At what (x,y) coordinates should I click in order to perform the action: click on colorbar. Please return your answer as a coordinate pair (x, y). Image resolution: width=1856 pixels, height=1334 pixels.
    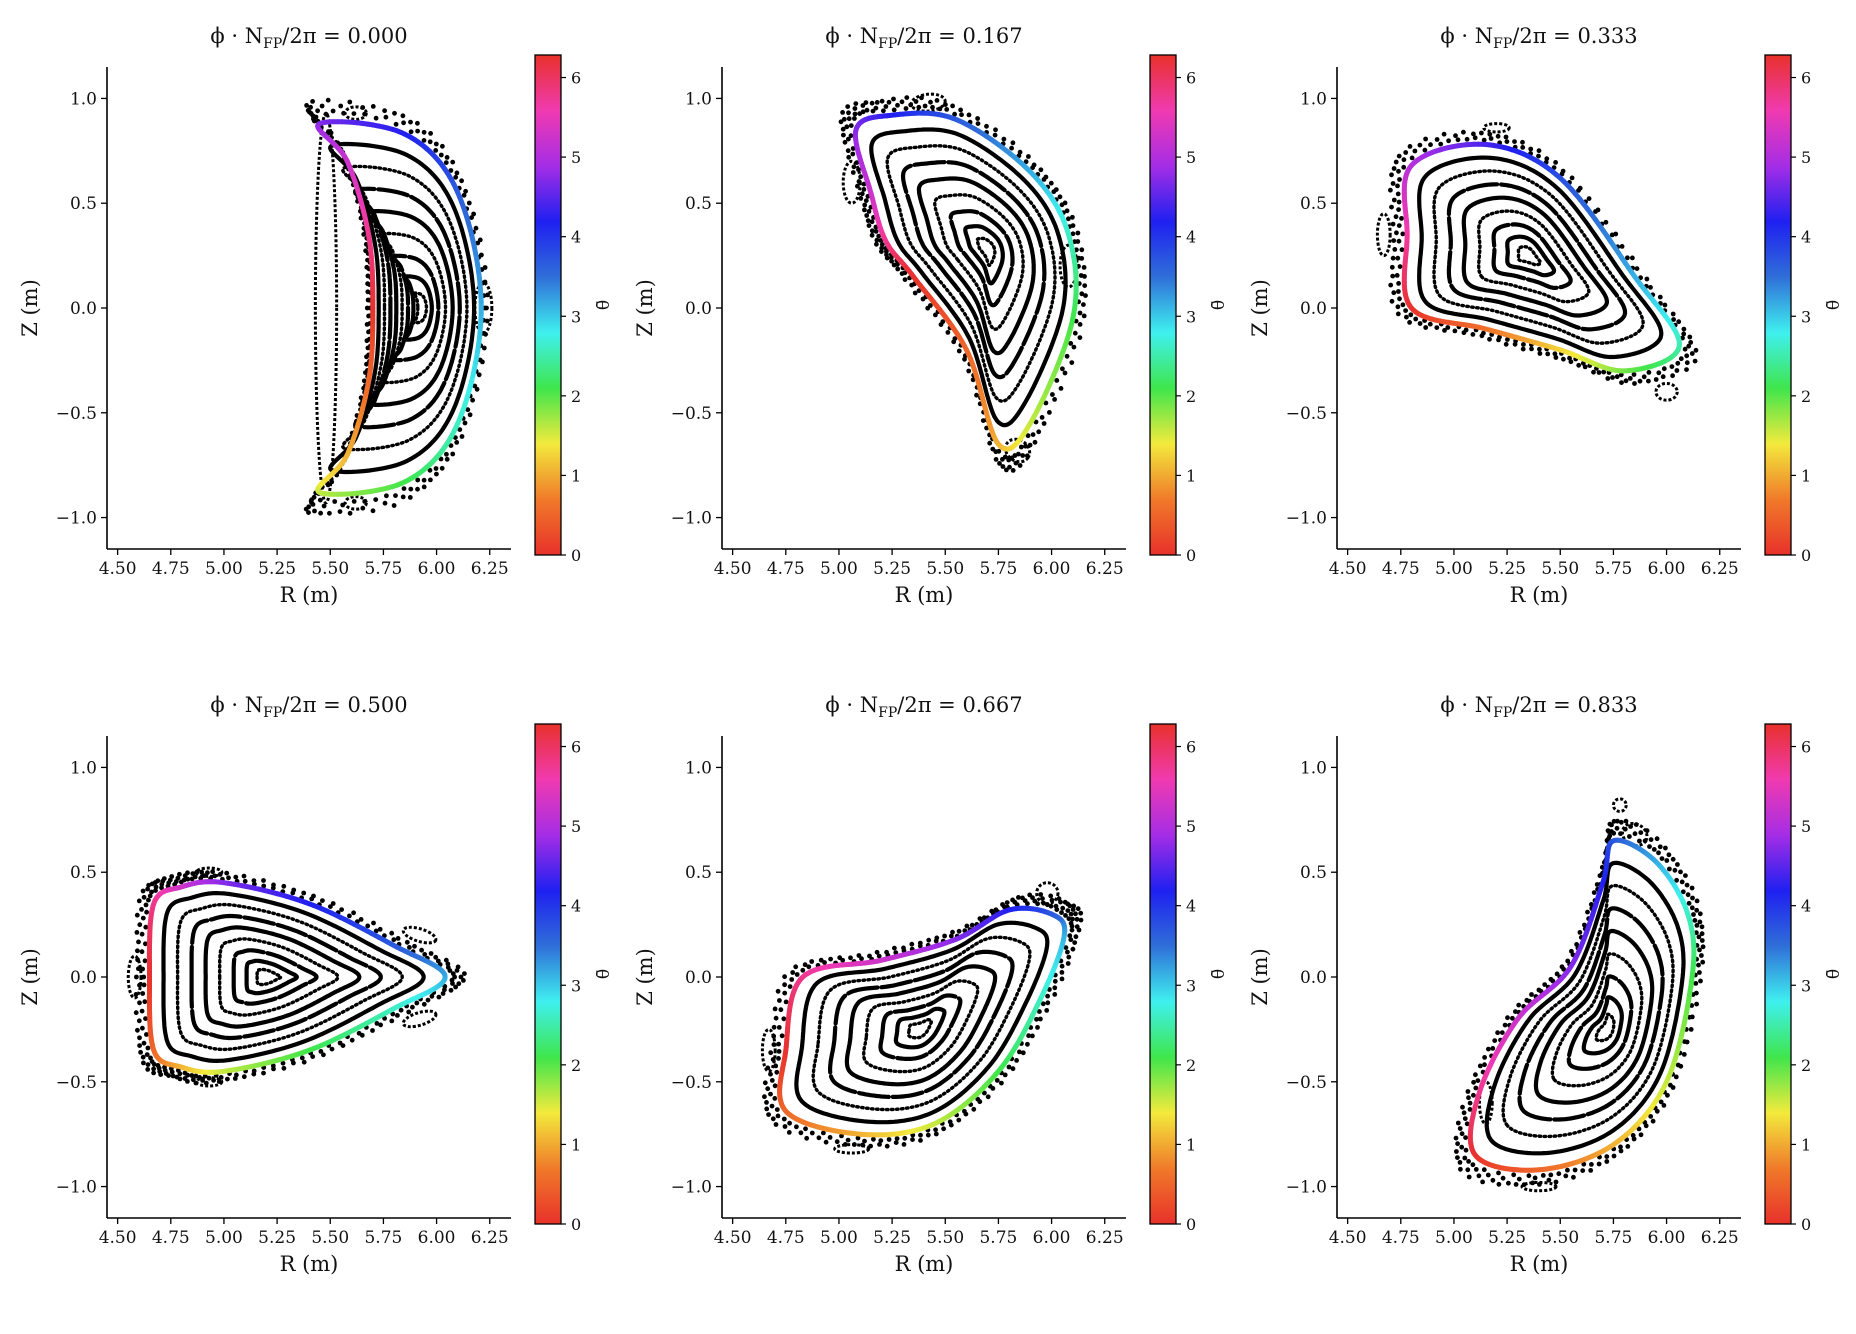
    Looking at the image, I should click on (1778, 305).